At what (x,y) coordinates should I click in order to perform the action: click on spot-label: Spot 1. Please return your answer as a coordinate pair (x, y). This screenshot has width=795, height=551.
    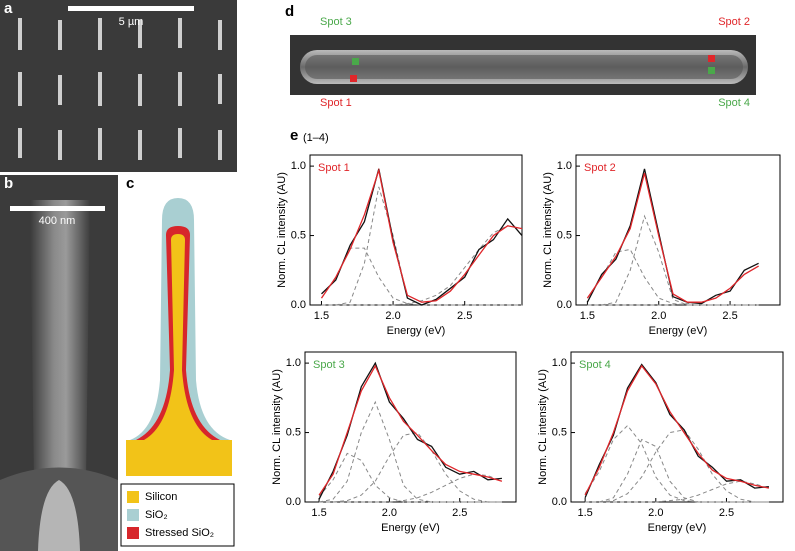
    Looking at the image, I should click on (336, 103).